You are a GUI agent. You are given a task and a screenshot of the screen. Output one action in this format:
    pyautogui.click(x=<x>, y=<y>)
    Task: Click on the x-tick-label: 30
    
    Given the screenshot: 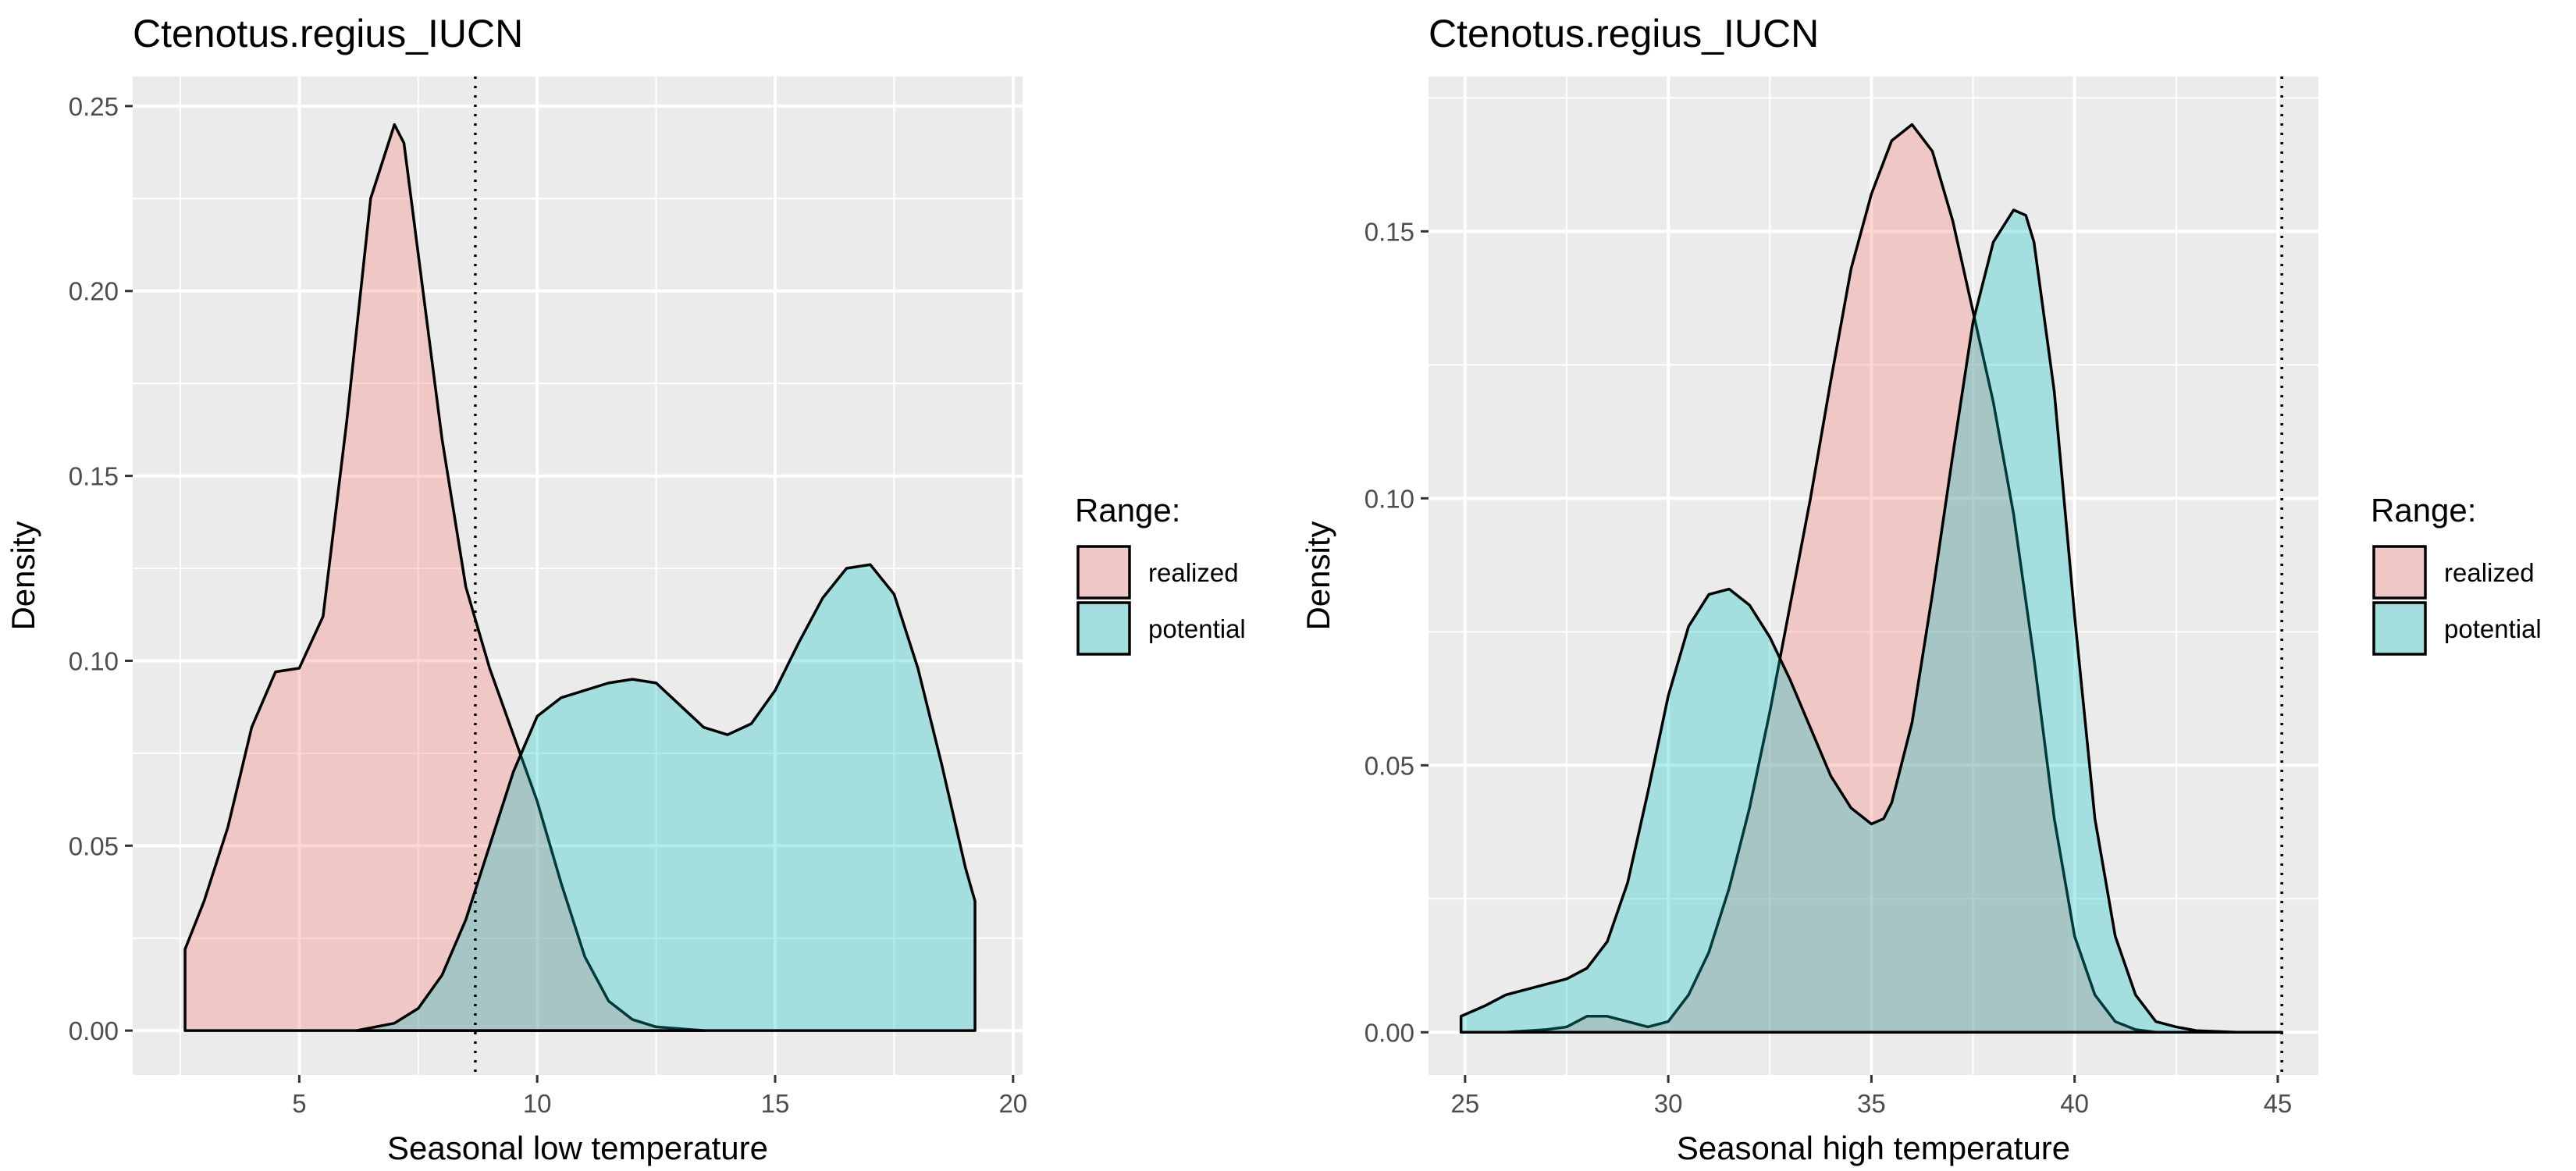 What is the action you would take?
    pyautogui.click(x=1668, y=1103)
    